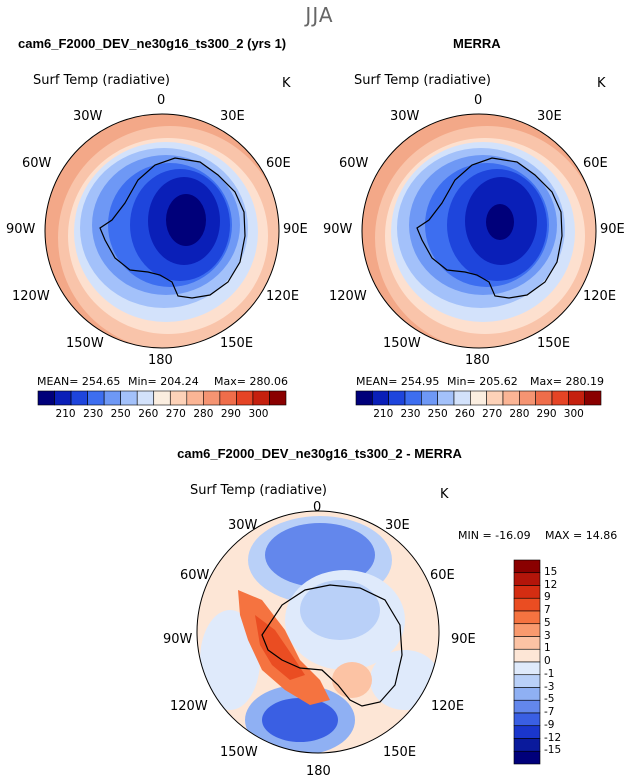  Describe the element at coordinates (319, 453) in the screenshot. I see `panel3-header: cam6_F2000_DEV_ne30g16_ts300_2 - MERRA` at that location.